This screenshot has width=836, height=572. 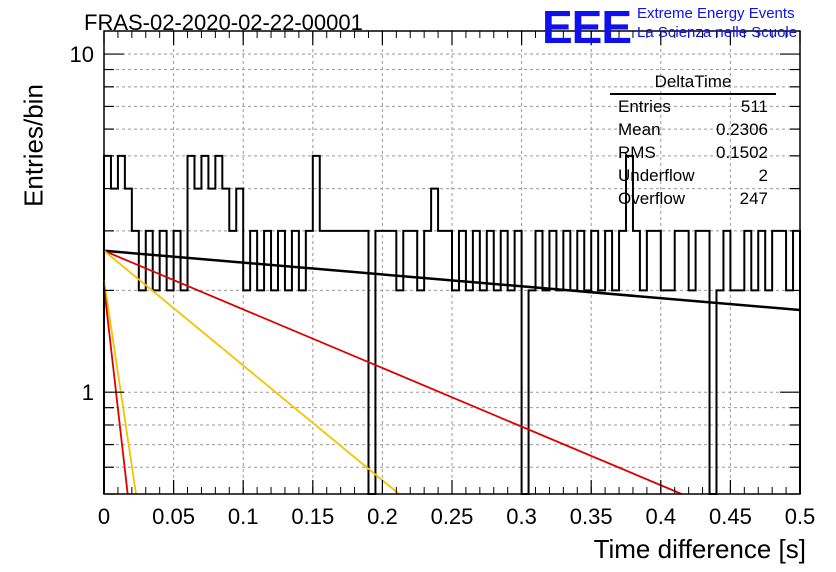 I want to click on stats-label: Mean, so click(x=639, y=129).